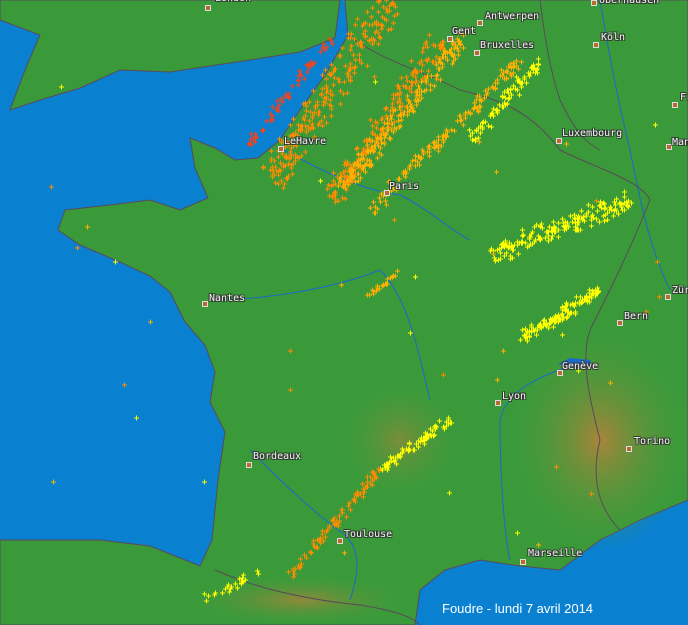  I want to click on city-label-geneve: Genève, so click(580, 366).